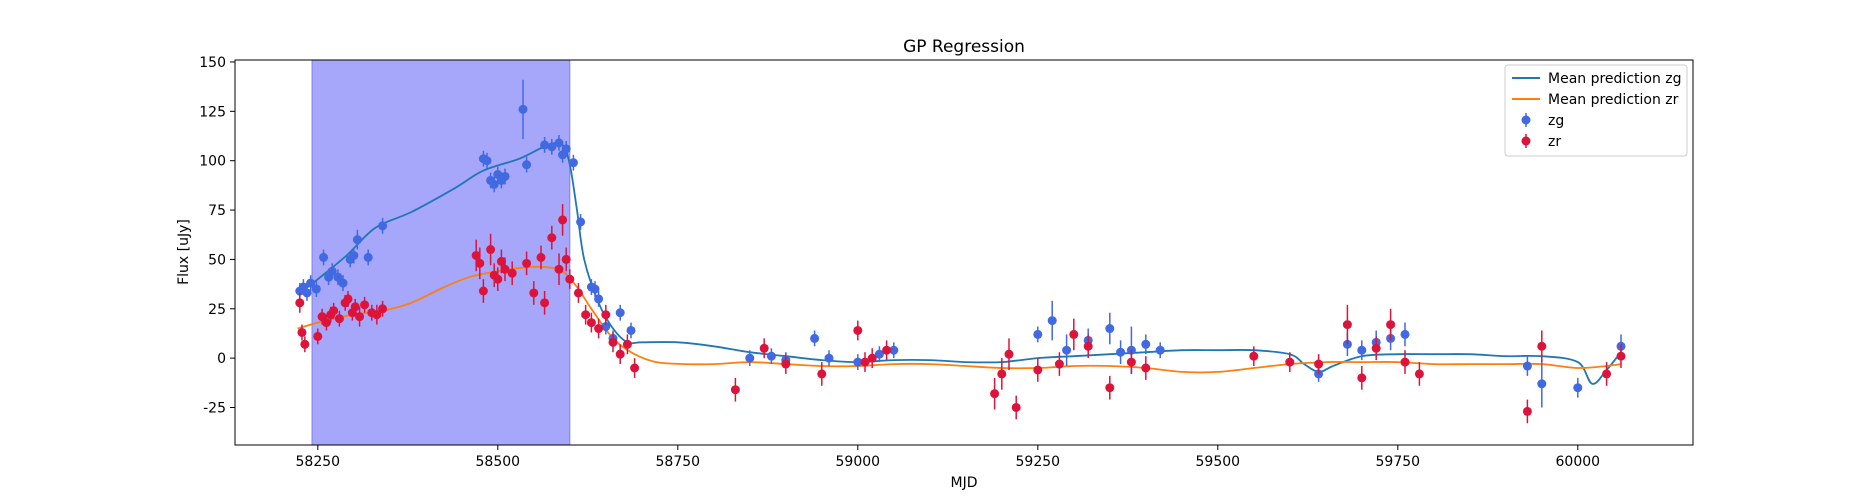 The height and width of the screenshot is (500, 1875). Describe the element at coordinates (217, 310) in the screenshot. I see `y-tick-label: 25` at that location.